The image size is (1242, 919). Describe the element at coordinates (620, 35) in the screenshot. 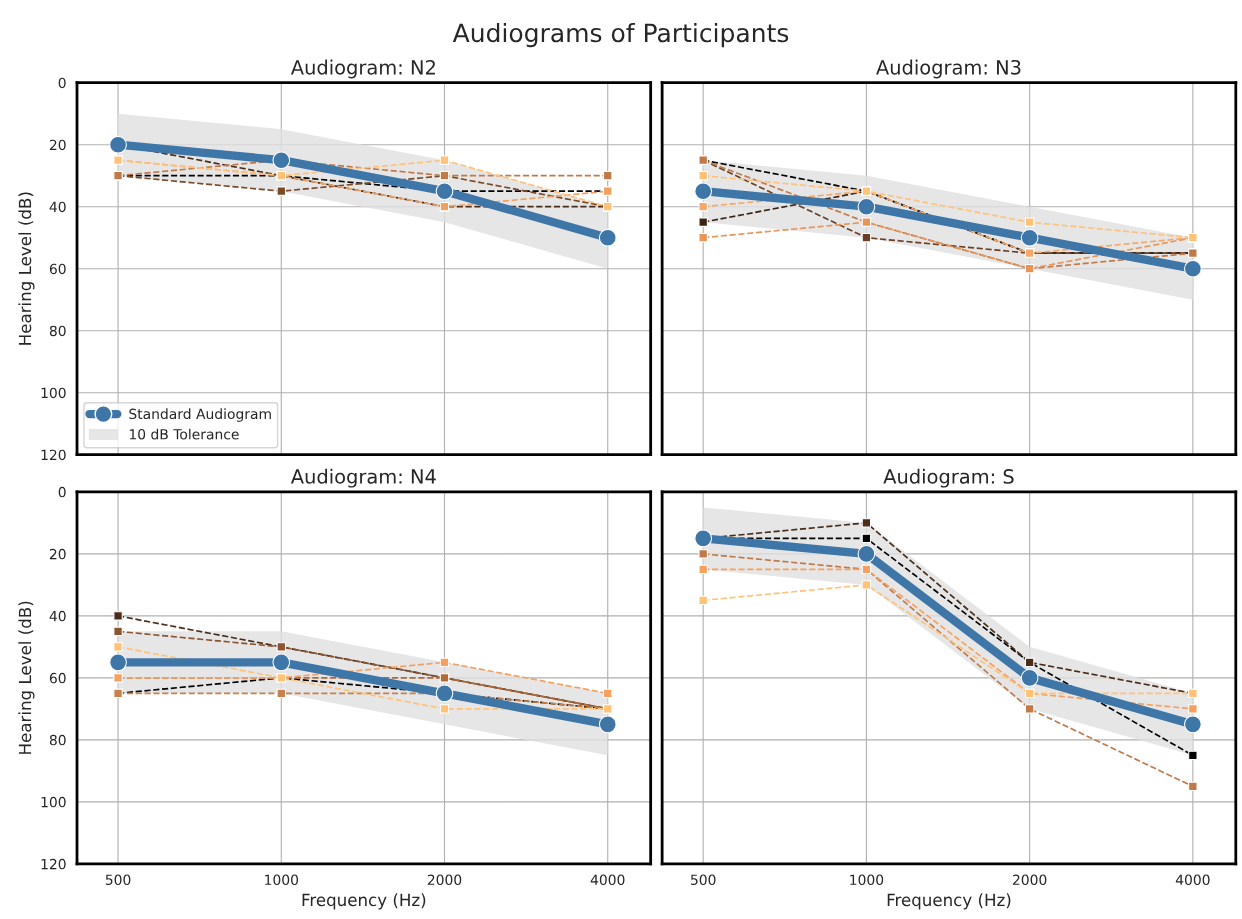

I see `text: Audiograms of Participants` at that location.